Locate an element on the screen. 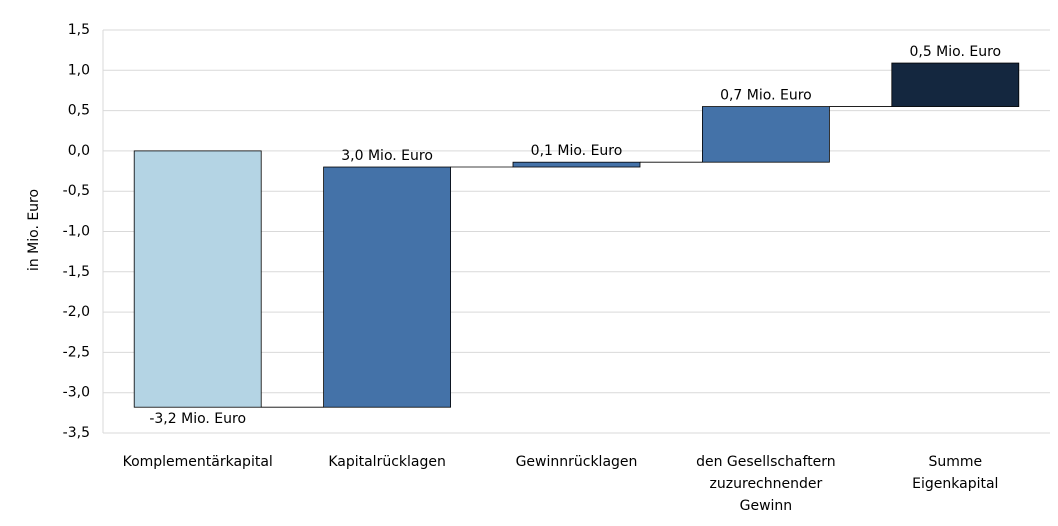 This screenshot has width=1058, height=526. data-label: 0,1 Mio. Euro is located at coordinates (577, 151).